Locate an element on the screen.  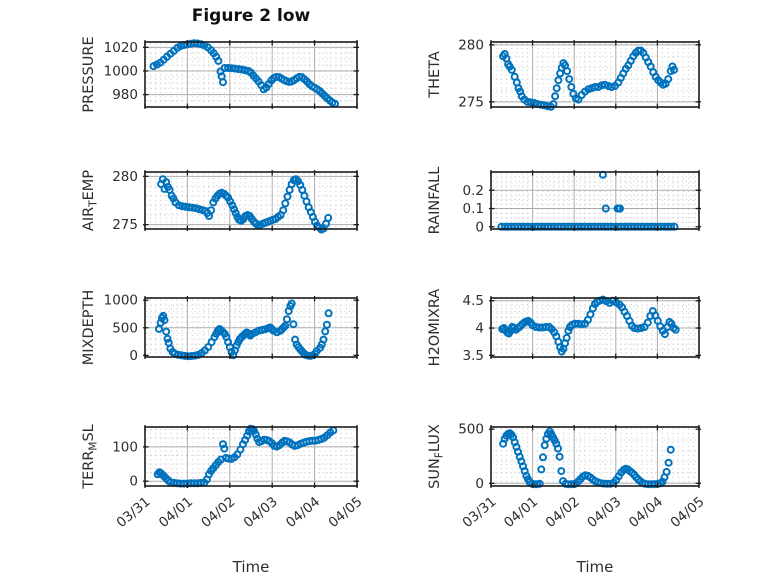
y-tick-label: 0 is located at coordinates (133, 356).